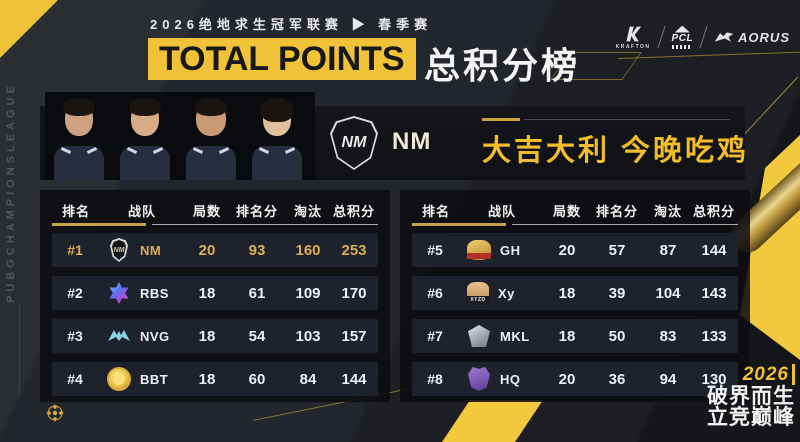 The width and height of the screenshot is (800, 442). What do you see at coordinates (257, 336) in the screenshot?
I see `placement-cell: 54` at bounding box center [257, 336].